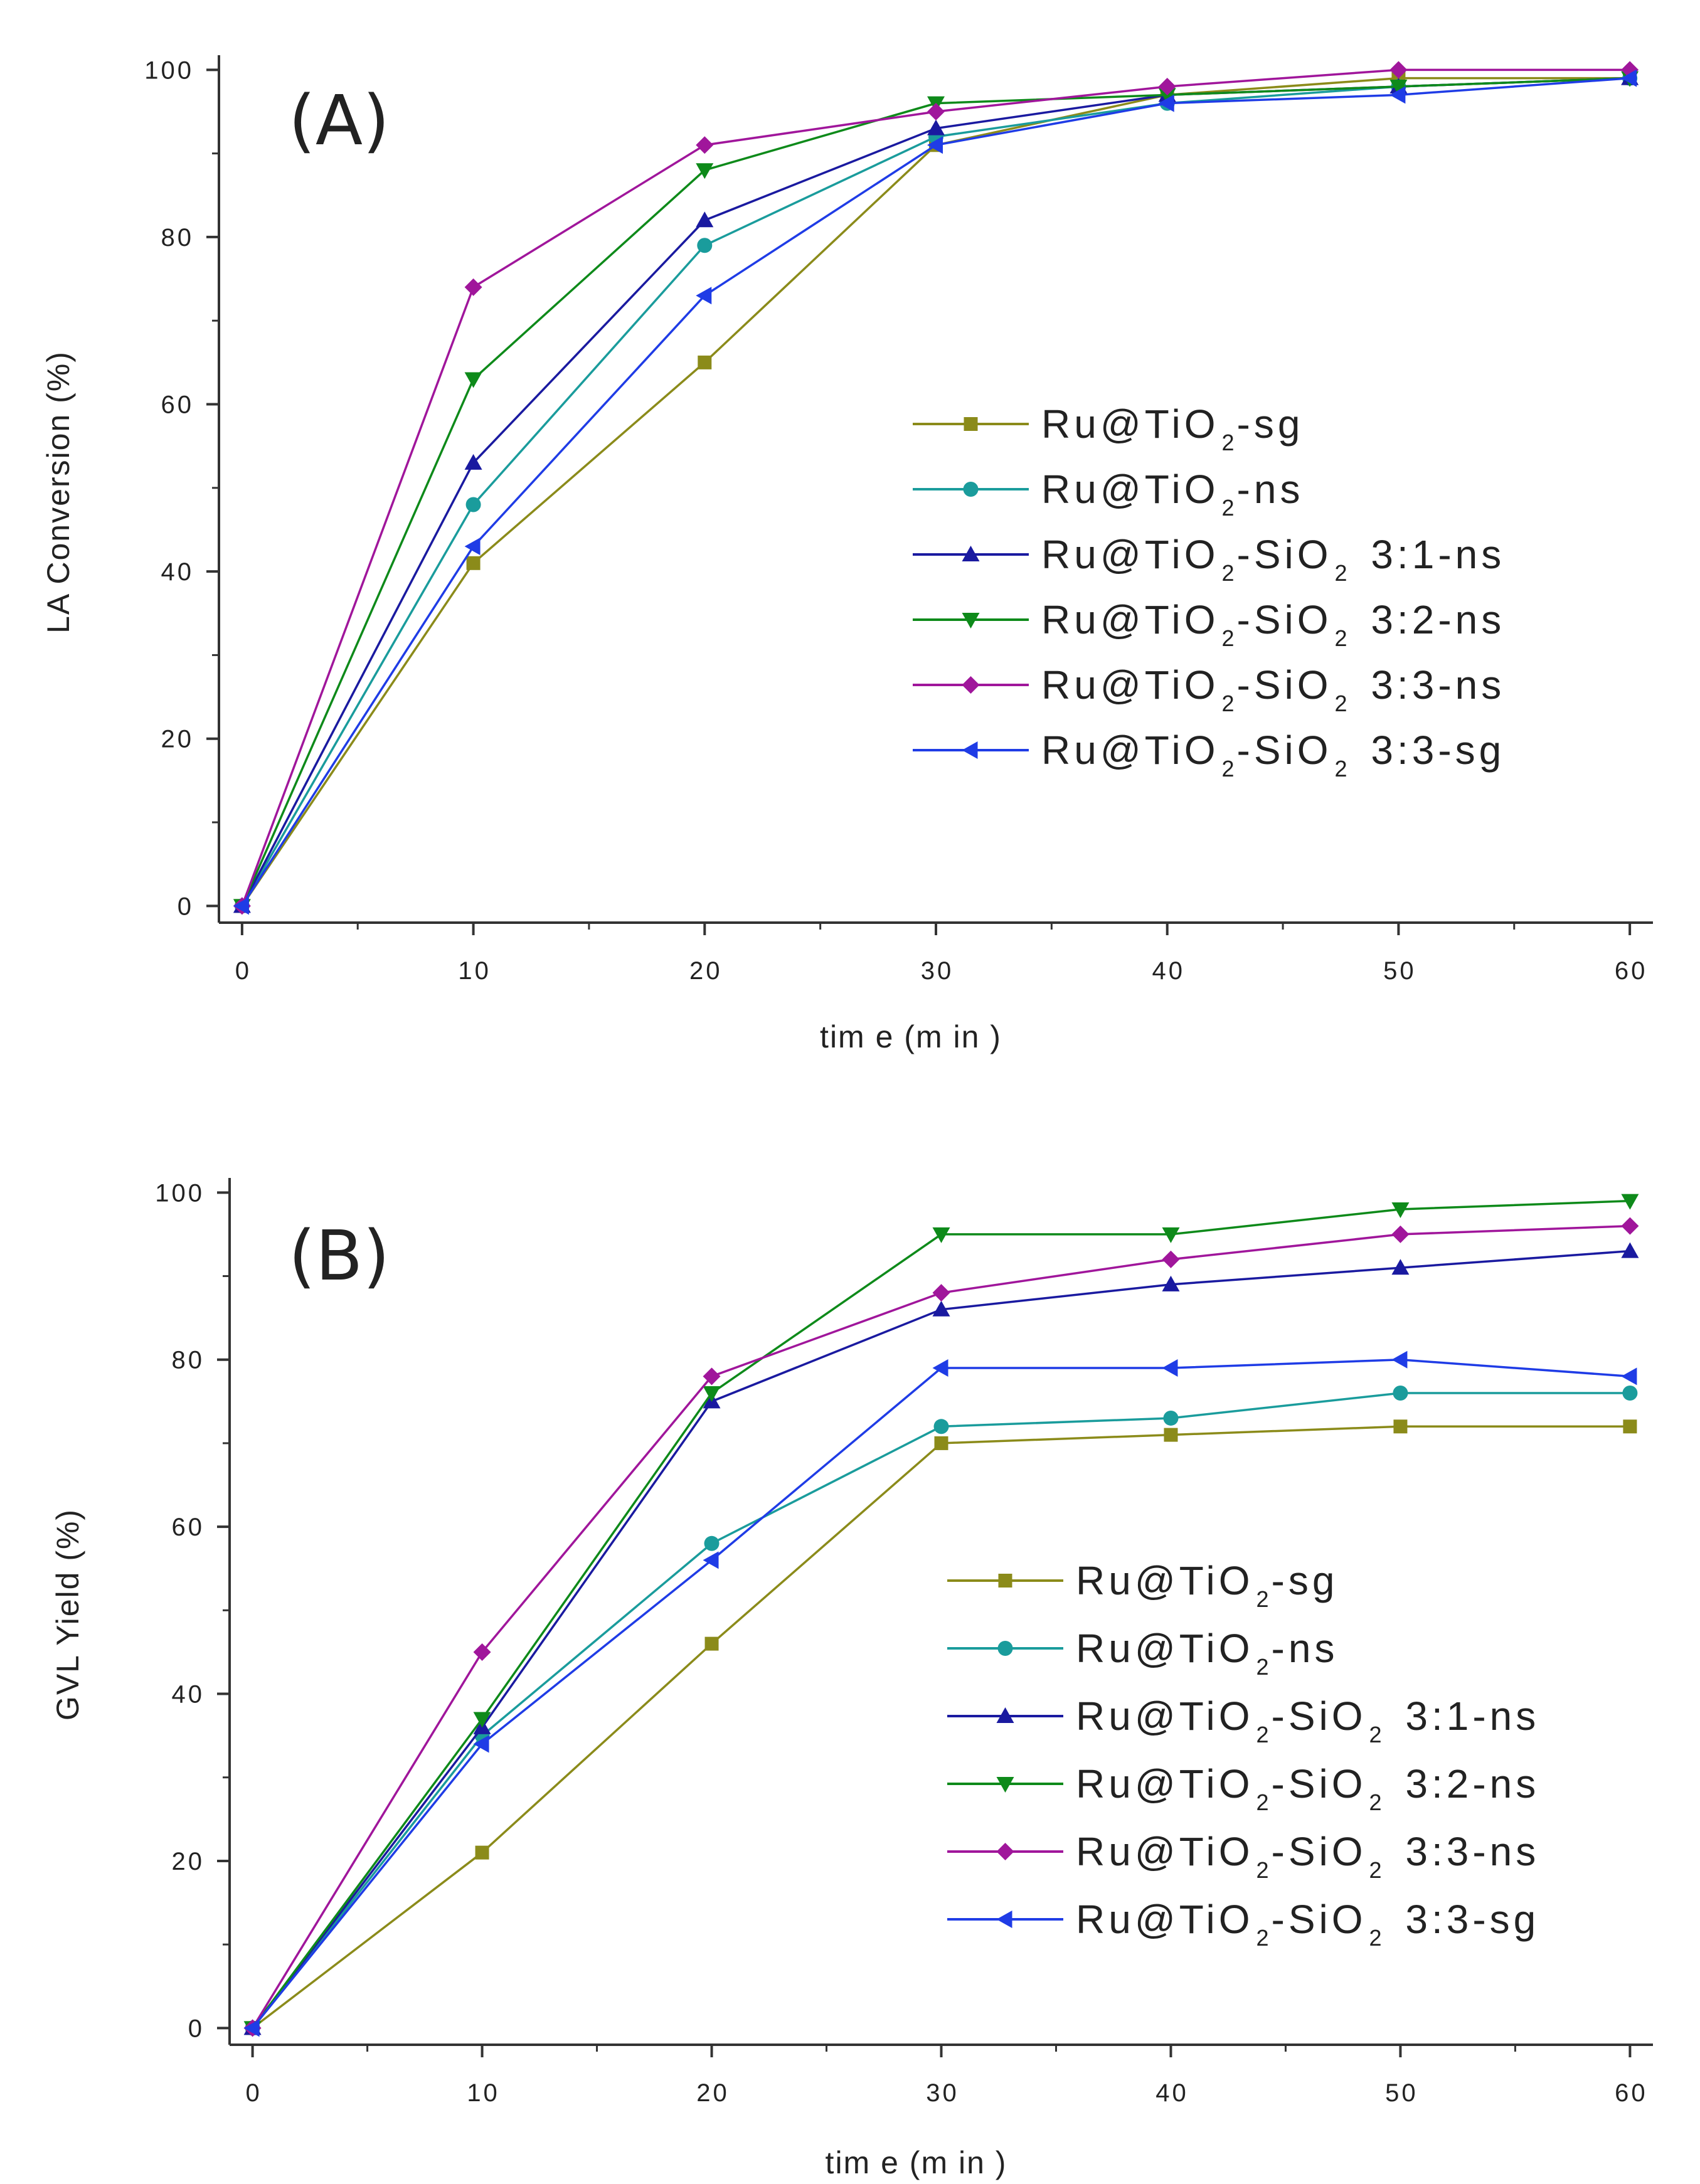 Image resolution: width=1700 pixels, height=2184 pixels. What do you see at coordinates (706, 971) in the screenshot?
I see `x-tick-label: 20` at bounding box center [706, 971].